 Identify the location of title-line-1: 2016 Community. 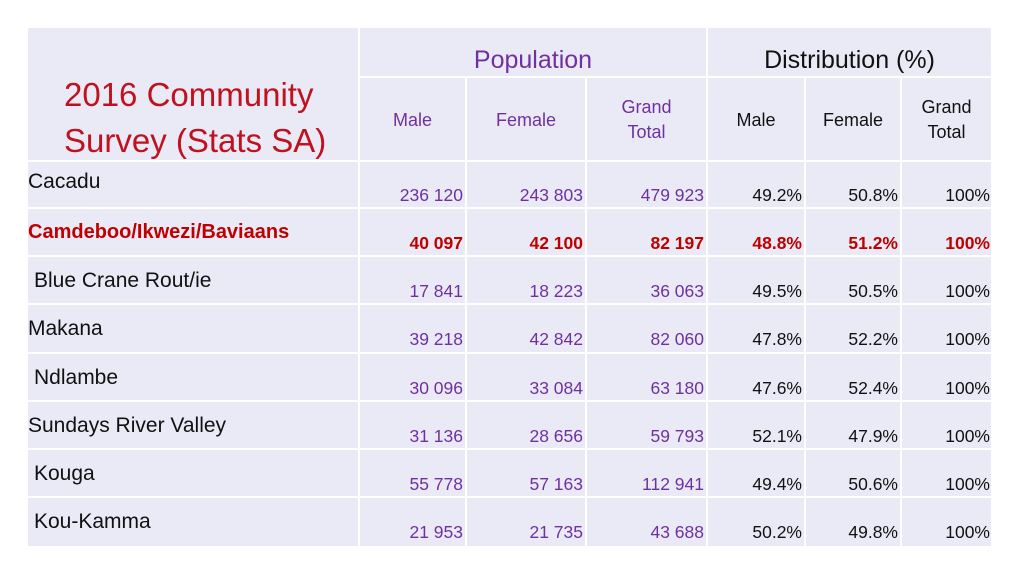
(189, 94).